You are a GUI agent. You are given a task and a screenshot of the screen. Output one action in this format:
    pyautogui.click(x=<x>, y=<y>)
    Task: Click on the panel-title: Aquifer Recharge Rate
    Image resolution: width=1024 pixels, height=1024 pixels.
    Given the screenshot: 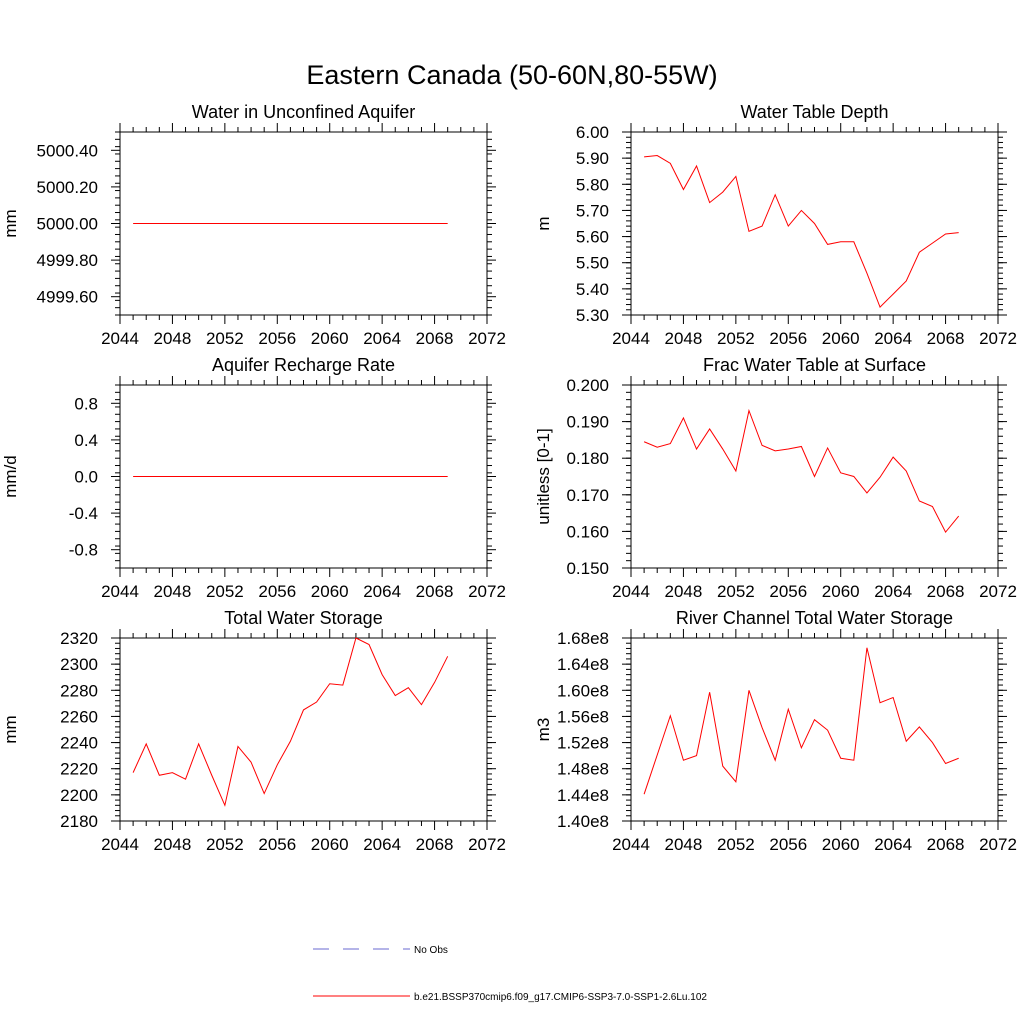 What is the action you would take?
    pyautogui.click(x=303, y=365)
    